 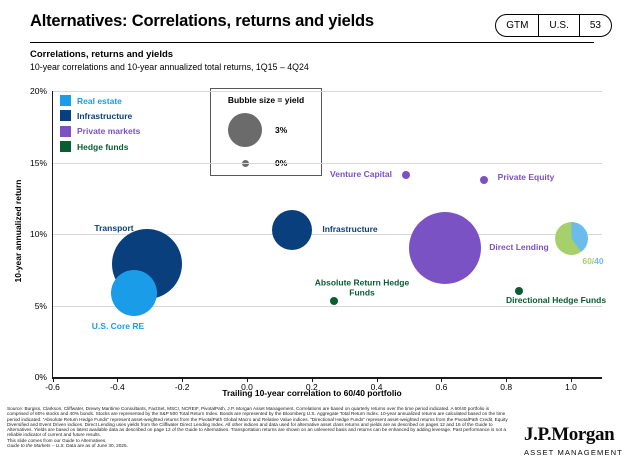 What do you see at coordinates (245, 130) in the screenshot?
I see `bubble-size-large-circle` at bounding box center [245, 130].